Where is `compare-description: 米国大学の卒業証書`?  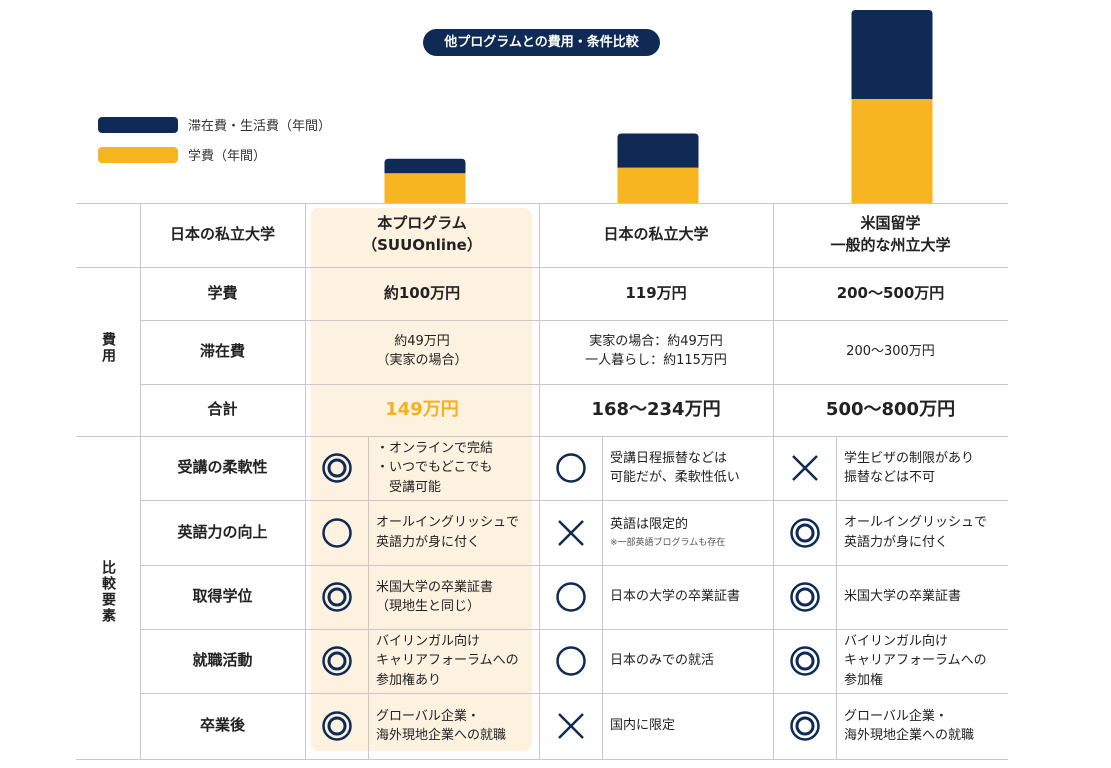 compare-description: 米国大学の卒業証書 is located at coordinates (924, 597).